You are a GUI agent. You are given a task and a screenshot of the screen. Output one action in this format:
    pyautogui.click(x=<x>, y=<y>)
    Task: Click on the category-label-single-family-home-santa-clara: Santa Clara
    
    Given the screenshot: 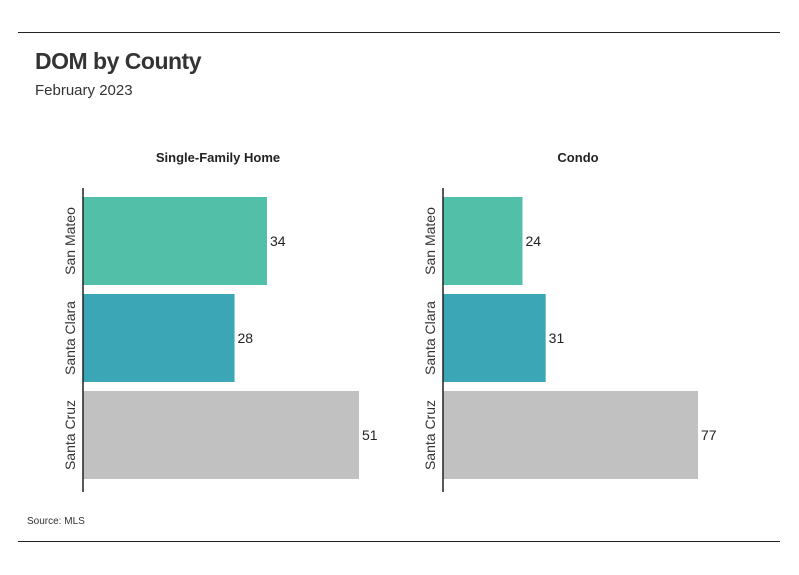 What is the action you would take?
    pyautogui.click(x=70, y=338)
    